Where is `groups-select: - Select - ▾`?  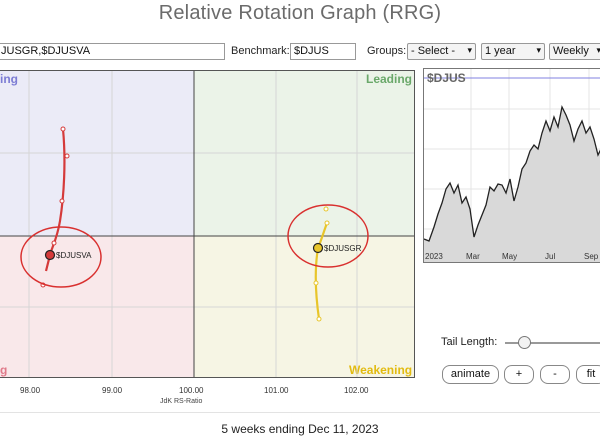
groups-select: - Select - ▾ is located at coordinates (441, 51).